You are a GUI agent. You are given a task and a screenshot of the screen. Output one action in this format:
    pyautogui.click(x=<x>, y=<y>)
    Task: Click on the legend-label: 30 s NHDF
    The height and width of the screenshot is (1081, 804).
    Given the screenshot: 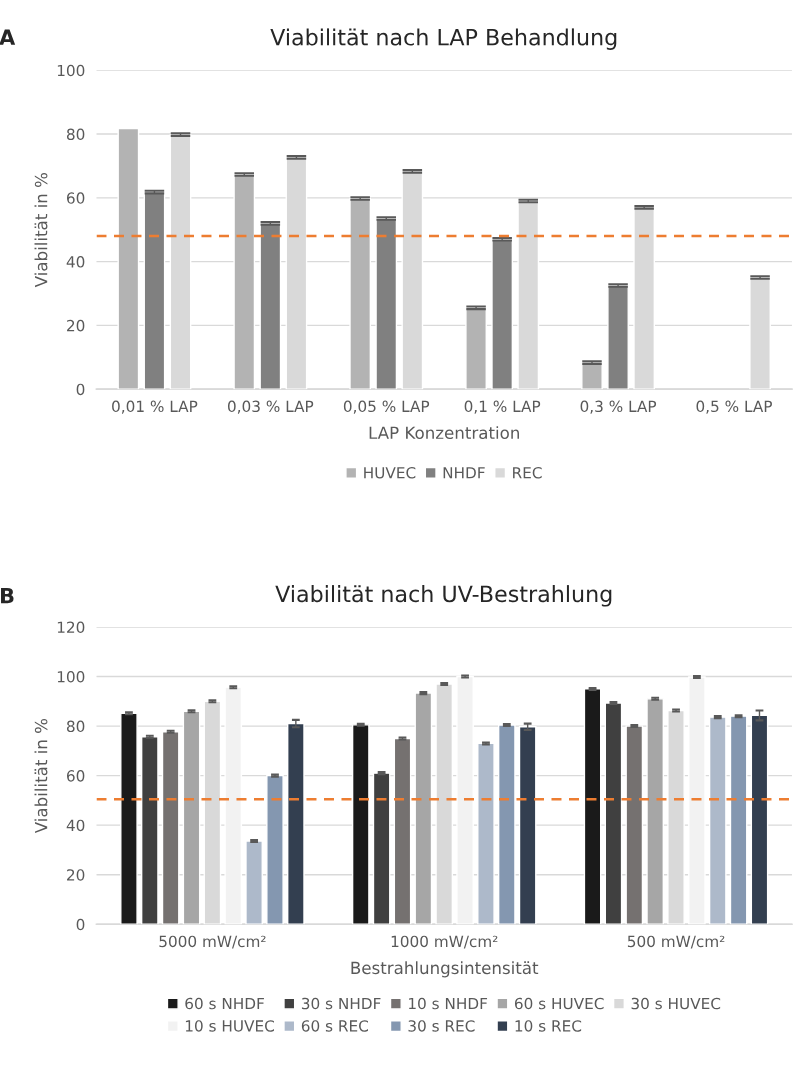 What is the action you would take?
    pyautogui.click(x=341, y=1003)
    